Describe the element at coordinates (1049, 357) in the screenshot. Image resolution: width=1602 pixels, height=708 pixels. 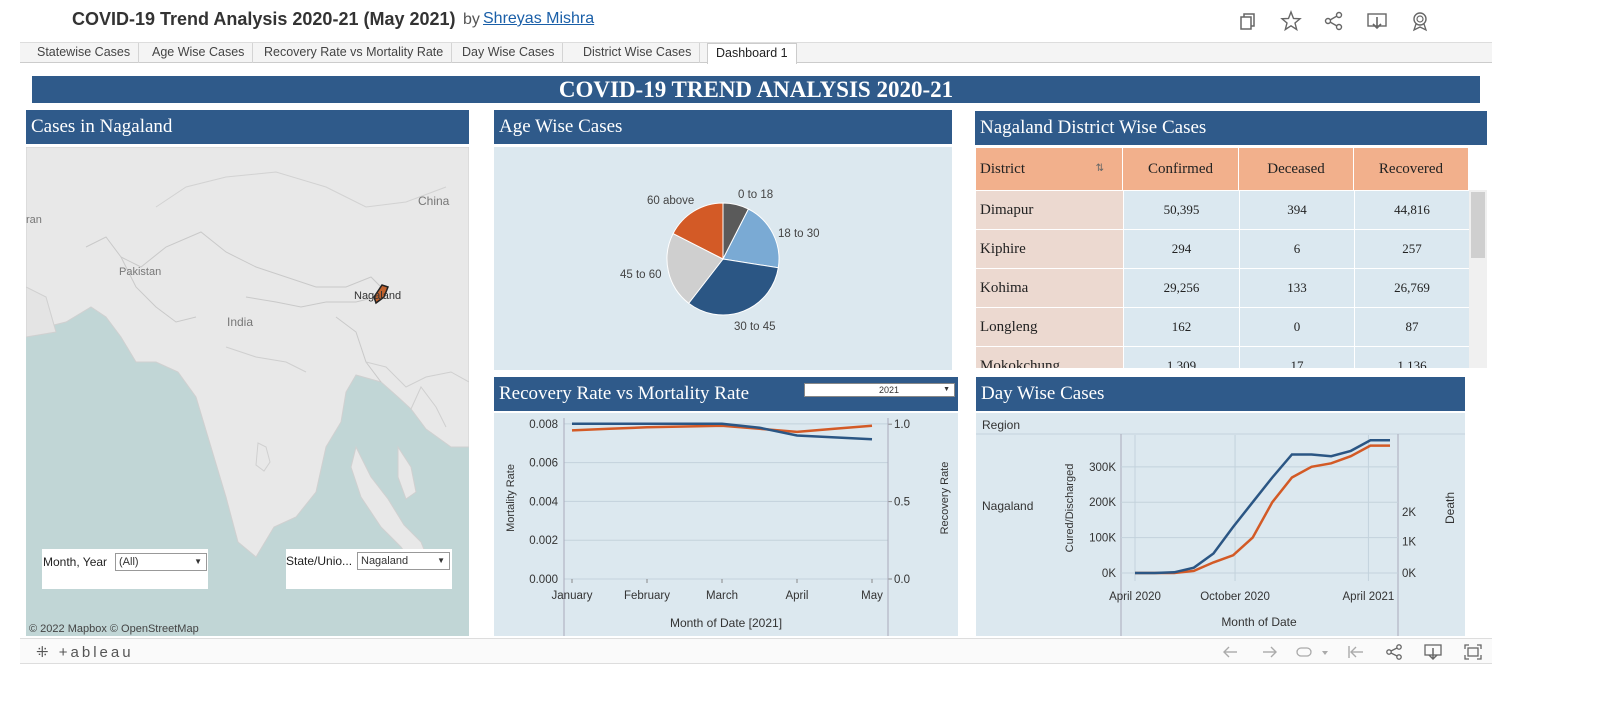
I see `district-name-cell: Mokokchung` at that location.